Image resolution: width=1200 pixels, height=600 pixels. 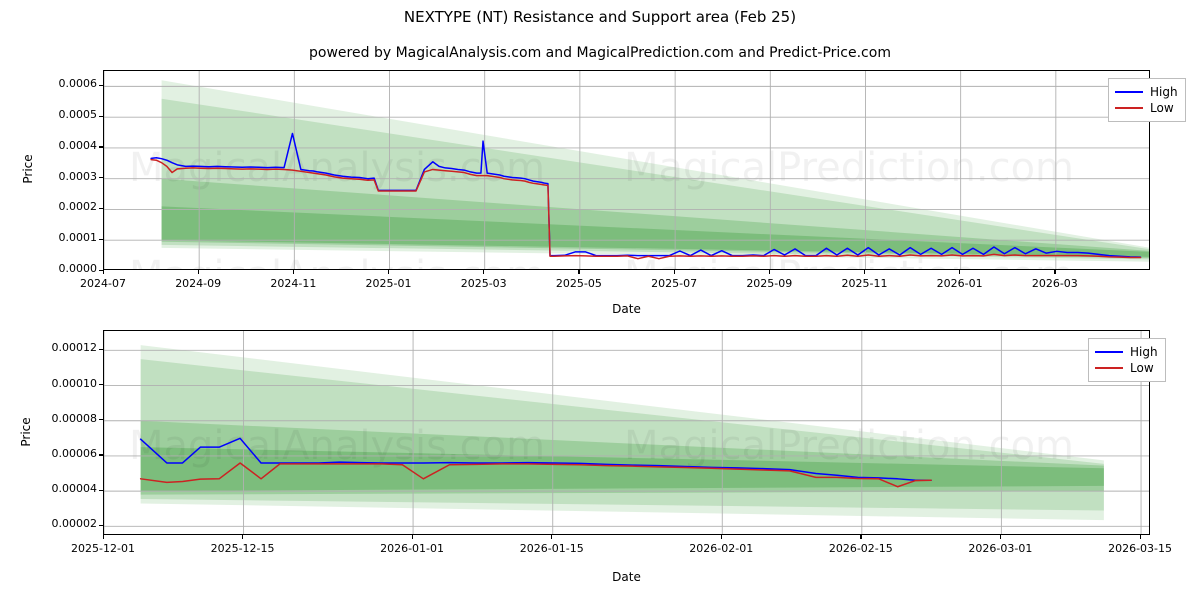 What do you see at coordinates (1054, 283) in the screenshot?
I see `x-tick-label: 2026-03` at bounding box center [1054, 283].